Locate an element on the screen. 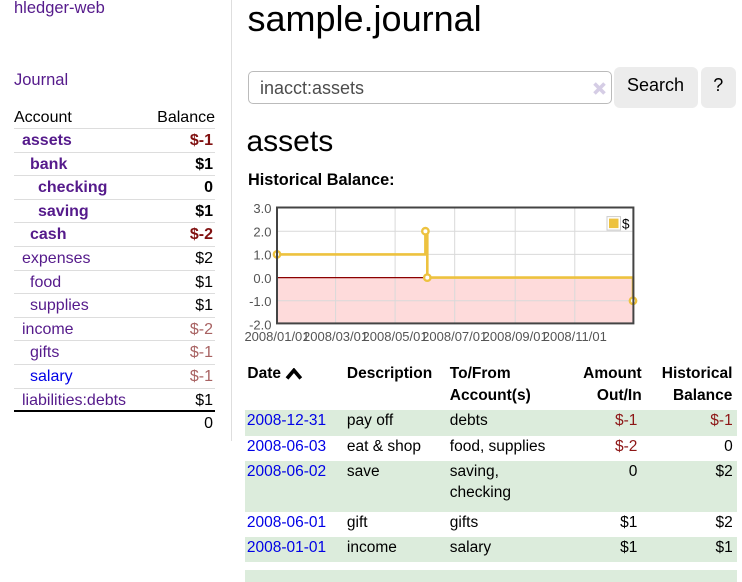  svg-text: 1.0 is located at coordinates (262, 255).